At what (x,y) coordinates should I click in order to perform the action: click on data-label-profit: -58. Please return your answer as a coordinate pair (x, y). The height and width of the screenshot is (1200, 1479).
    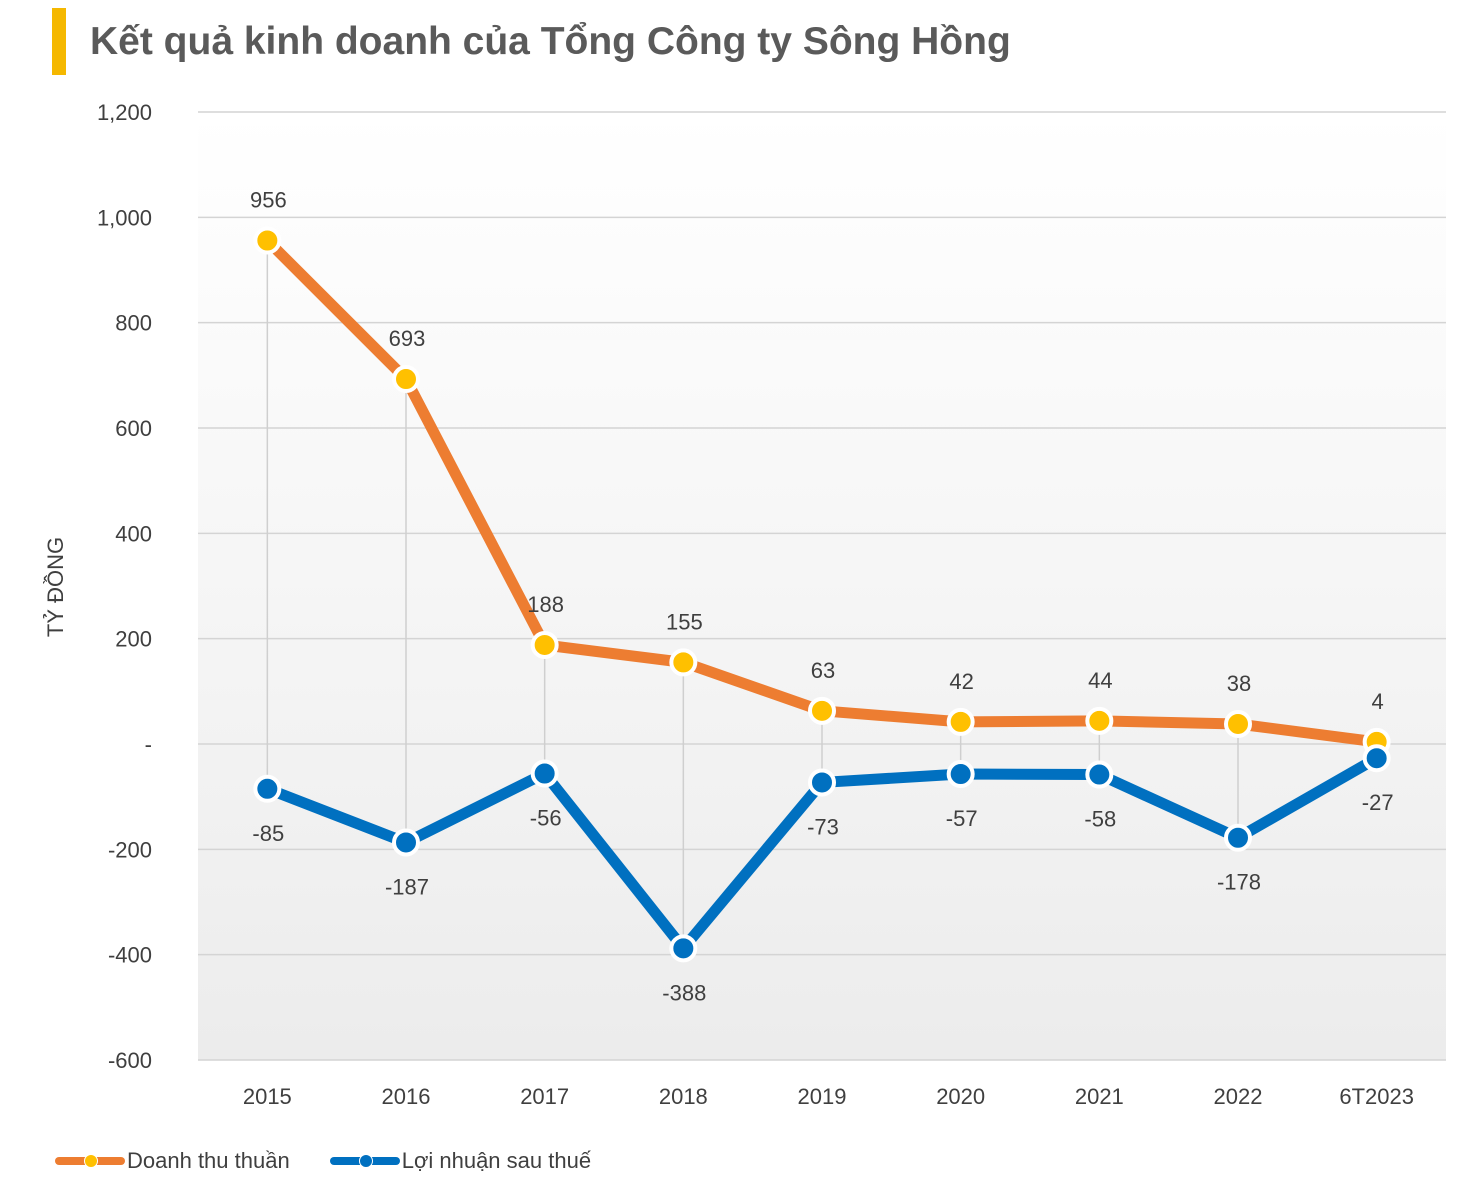
    Looking at the image, I should click on (1100, 819).